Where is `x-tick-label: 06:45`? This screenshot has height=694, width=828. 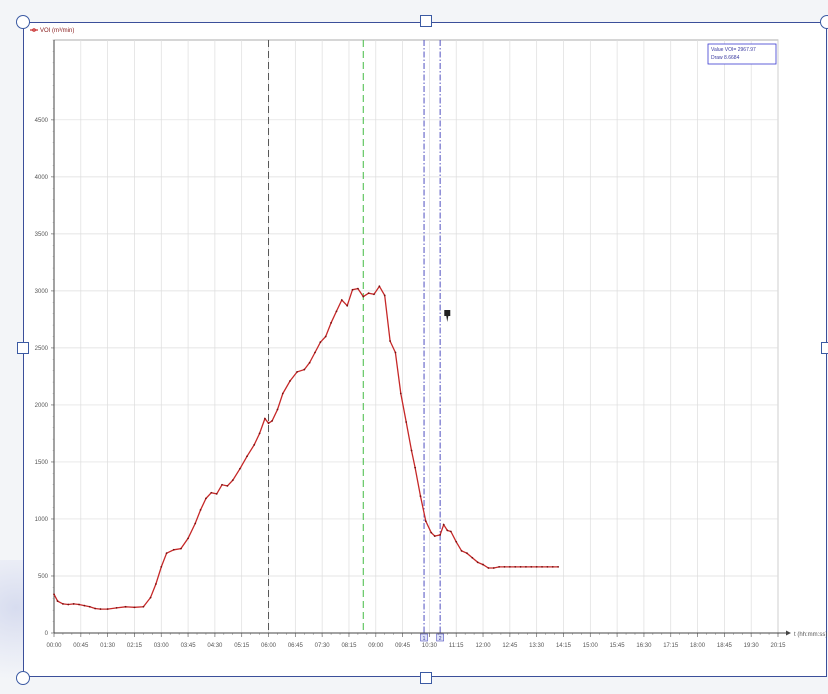
x-tick-label: 06:45 is located at coordinates (296, 646).